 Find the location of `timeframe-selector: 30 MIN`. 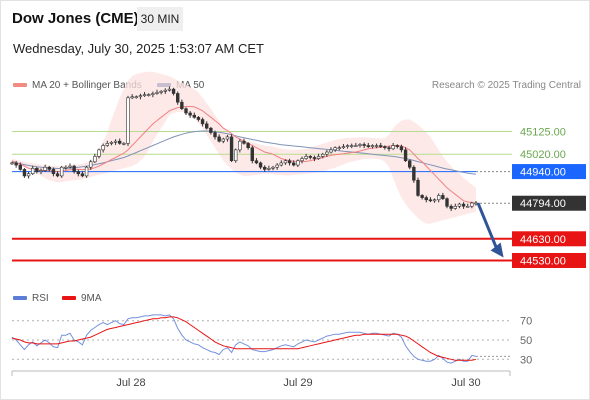

timeframe-selector: 30 MIN is located at coordinates (160, 19).